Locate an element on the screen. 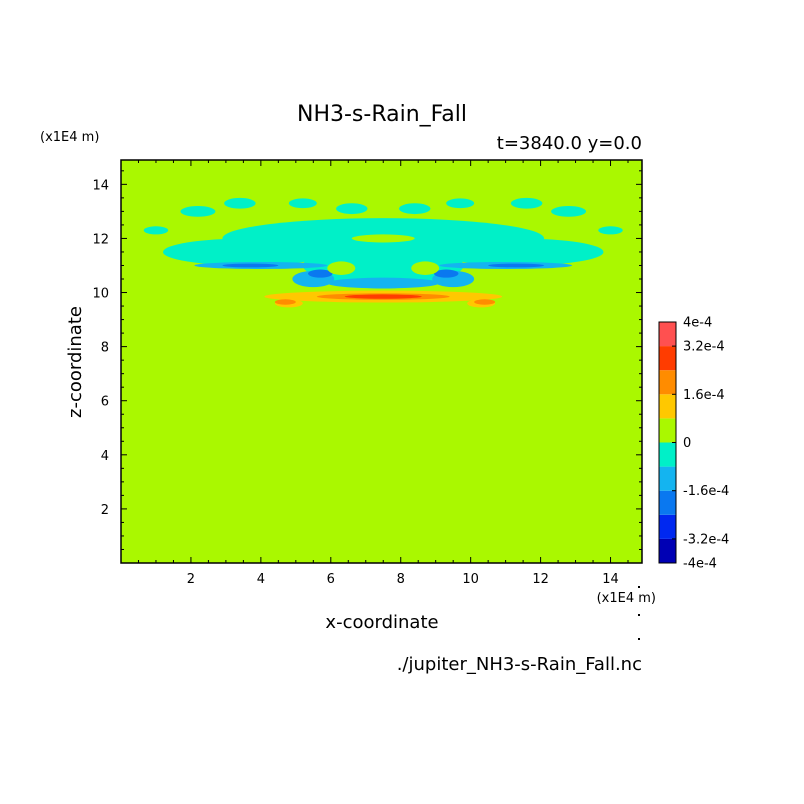 The width and height of the screenshot is (804, 804). chart-subtitle: t=3840.0 y=0.0 is located at coordinates (569, 143).